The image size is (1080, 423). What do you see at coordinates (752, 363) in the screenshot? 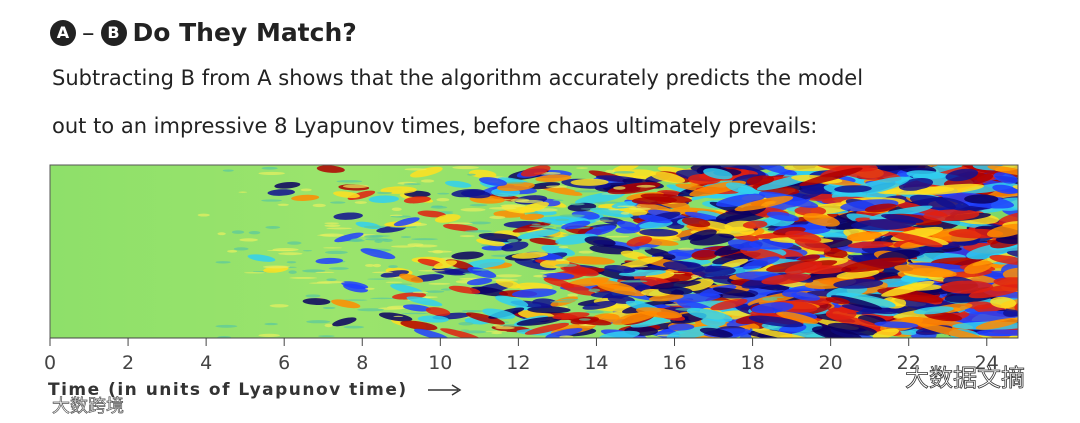
I see `x-tick-label: 18` at bounding box center [752, 363].